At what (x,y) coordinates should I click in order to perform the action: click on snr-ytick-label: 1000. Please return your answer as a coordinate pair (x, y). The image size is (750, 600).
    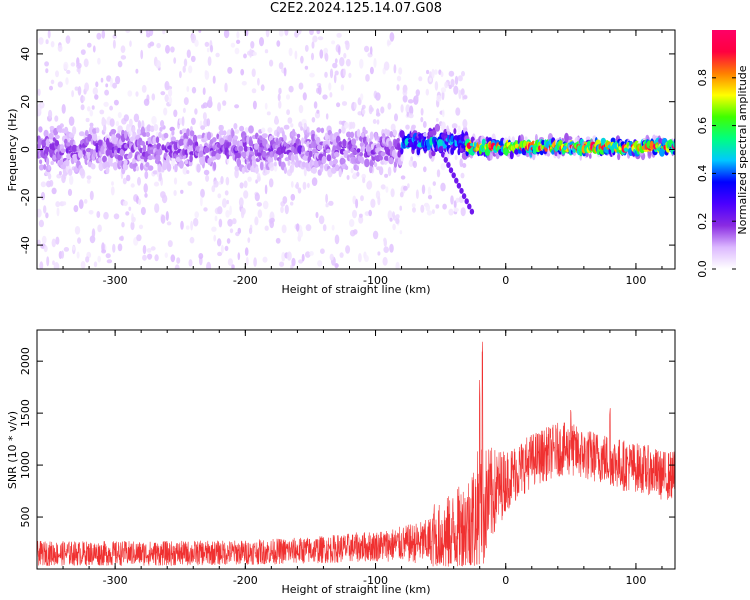
    Looking at the image, I should click on (25, 465).